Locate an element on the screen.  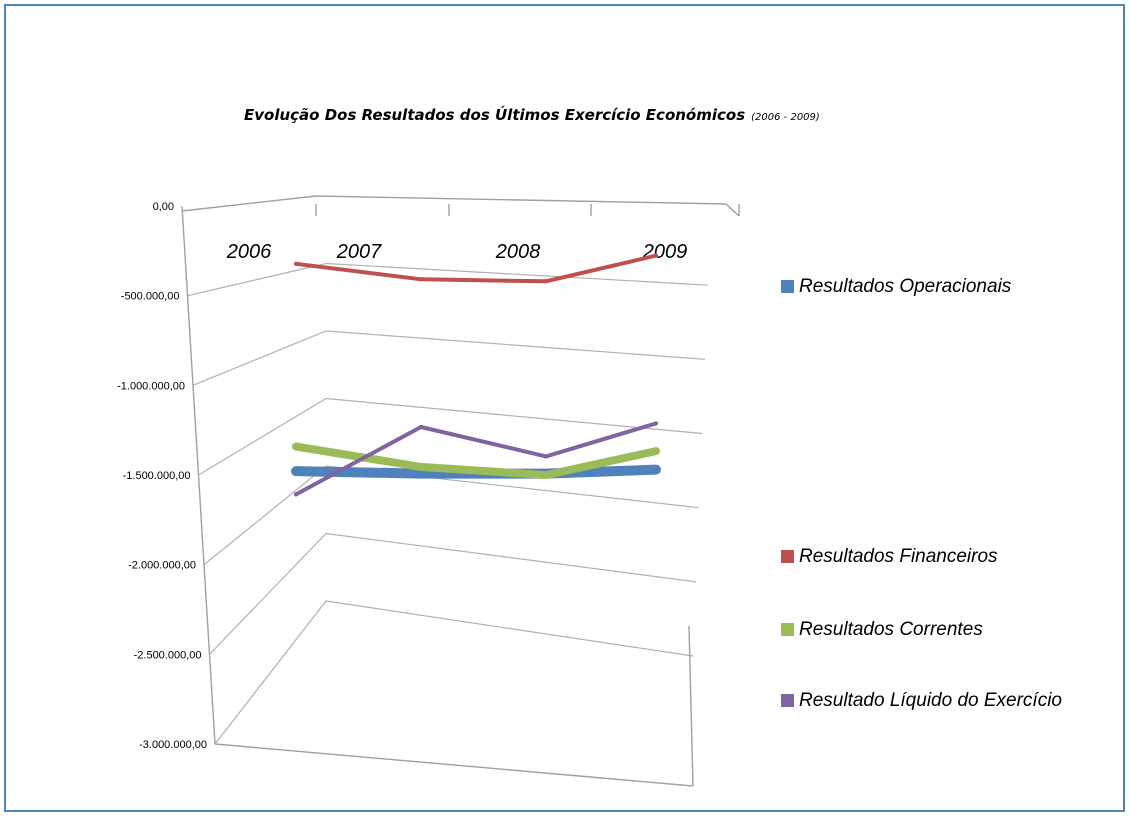
y-tick-label: -2.500.000,00 is located at coordinates (168, 655).